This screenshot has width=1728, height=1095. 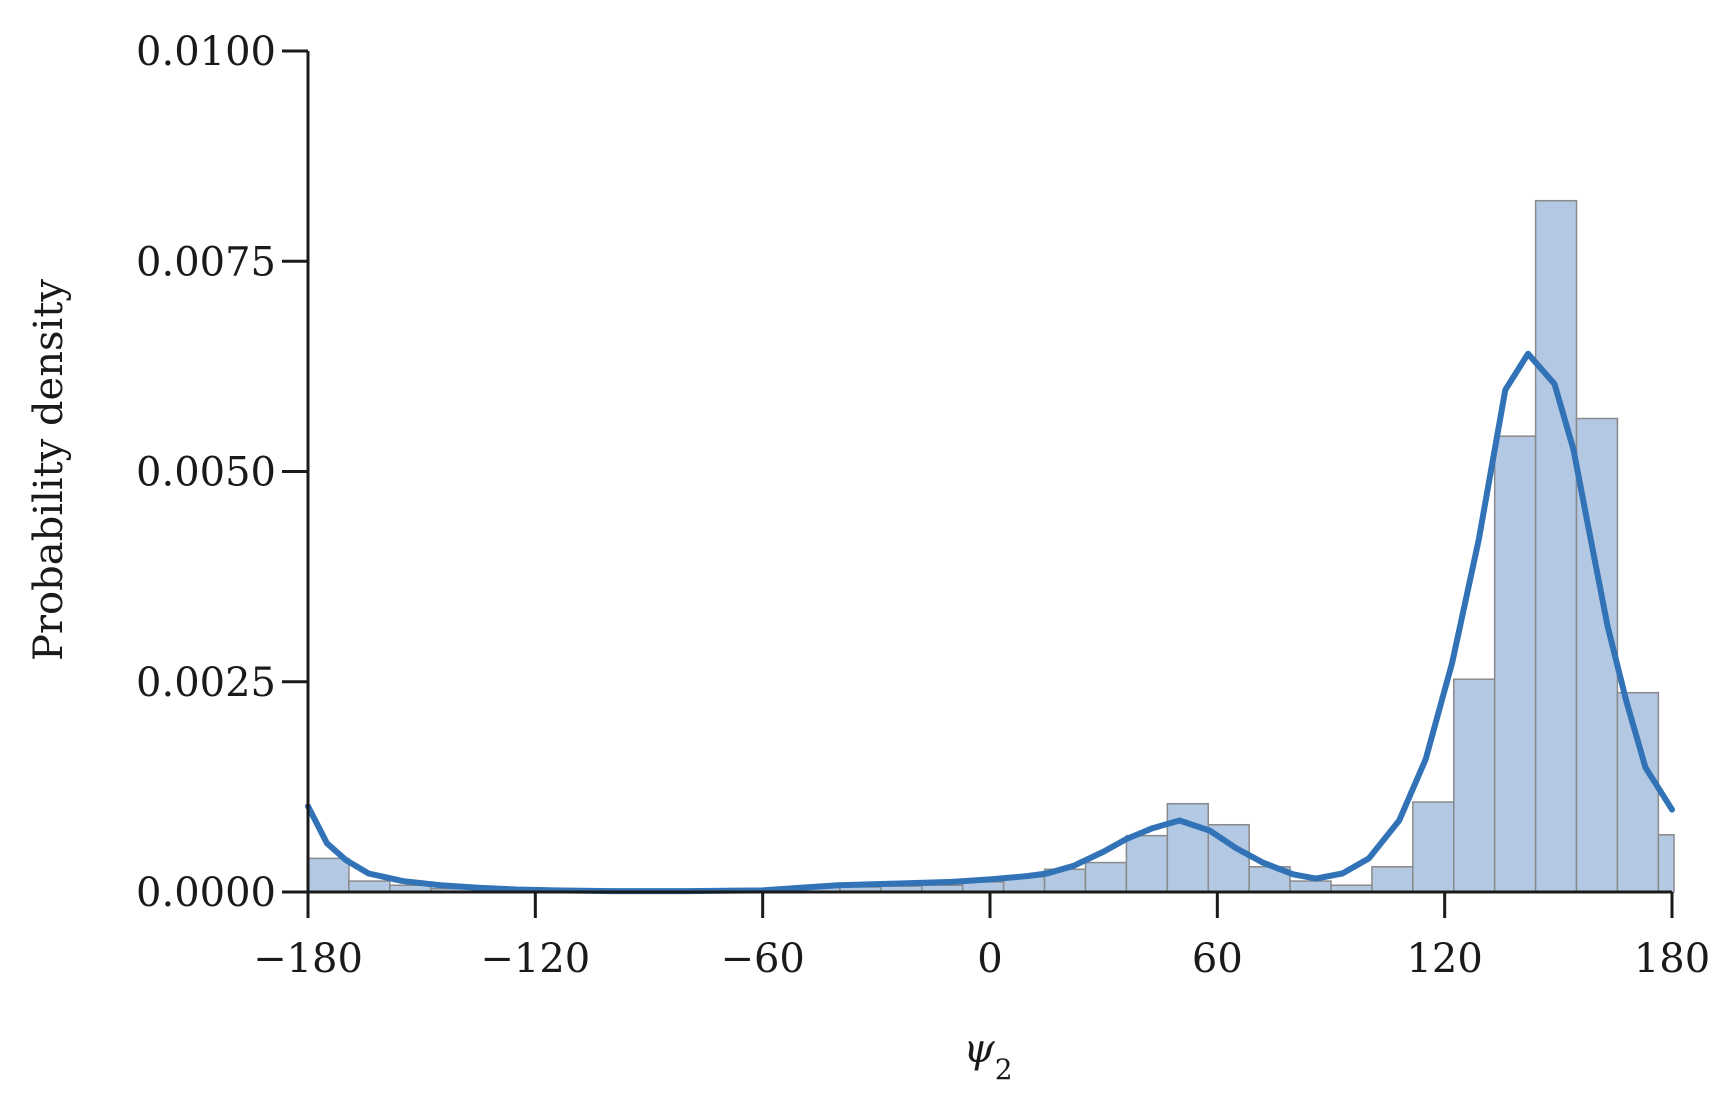 What do you see at coordinates (1217, 959) in the screenshot?
I see `x-tick-label: 60` at bounding box center [1217, 959].